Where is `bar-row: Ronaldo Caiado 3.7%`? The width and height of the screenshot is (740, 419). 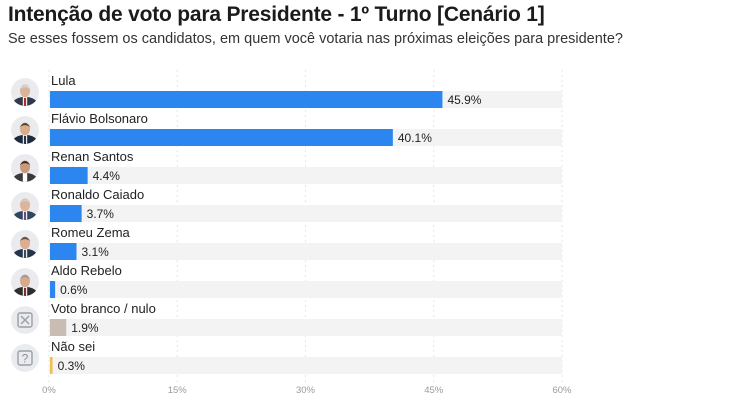
bar-row: Ronaldo Caiado 3.7% is located at coordinates (286, 204).